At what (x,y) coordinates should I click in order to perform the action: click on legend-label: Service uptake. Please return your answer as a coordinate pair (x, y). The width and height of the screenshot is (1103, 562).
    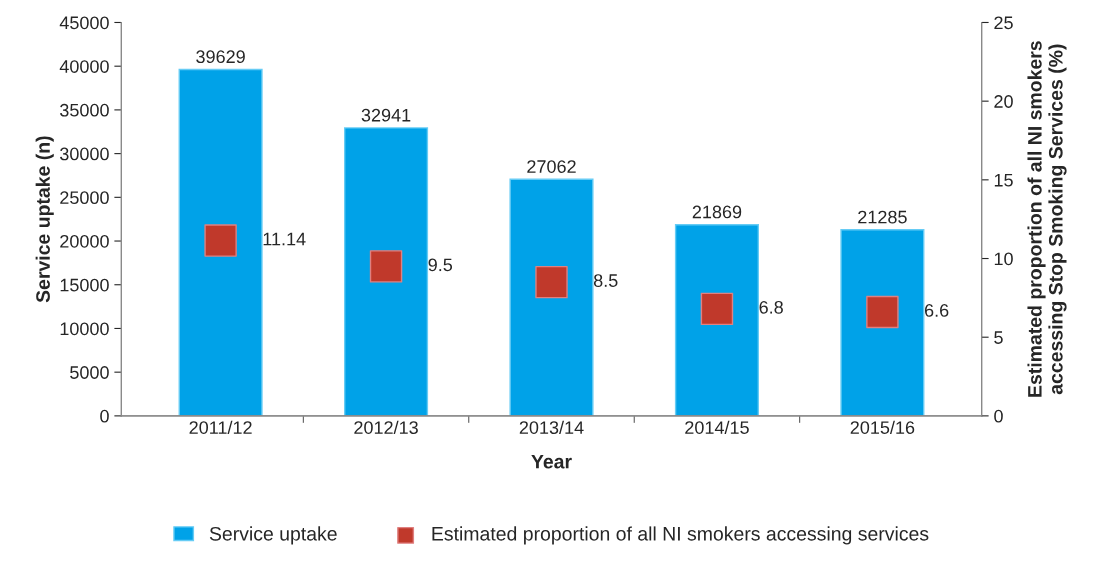
    Looking at the image, I should click on (273, 535).